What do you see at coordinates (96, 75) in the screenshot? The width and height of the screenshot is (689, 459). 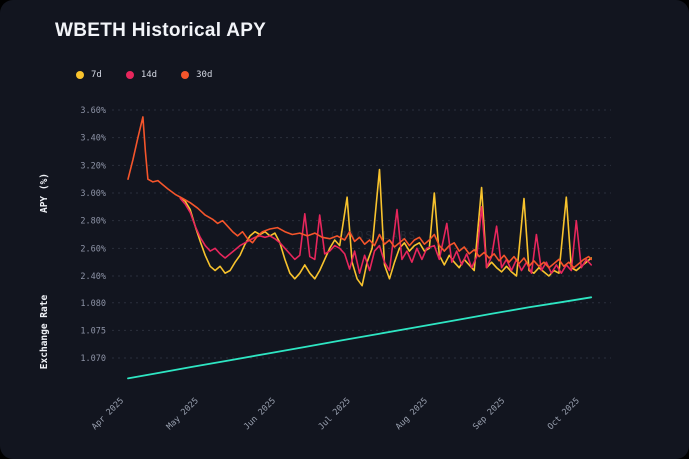 I see `legend-item-label: 7d` at bounding box center [96, 75].